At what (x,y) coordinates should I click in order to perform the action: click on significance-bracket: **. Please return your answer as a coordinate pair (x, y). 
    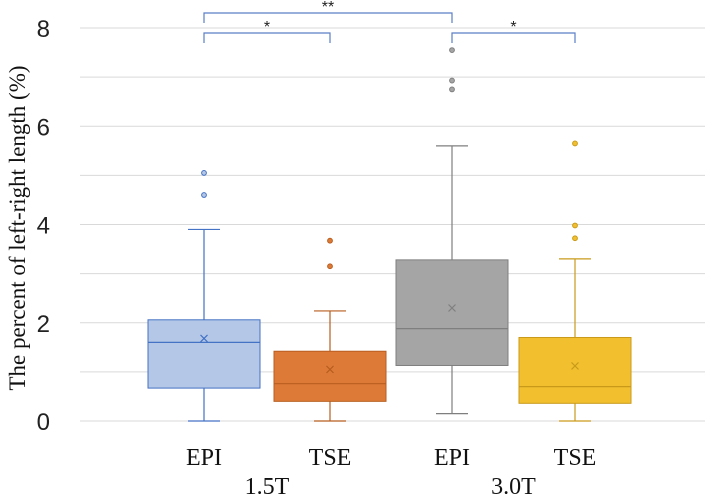
    Looking at the image, I should click on (328, 11).